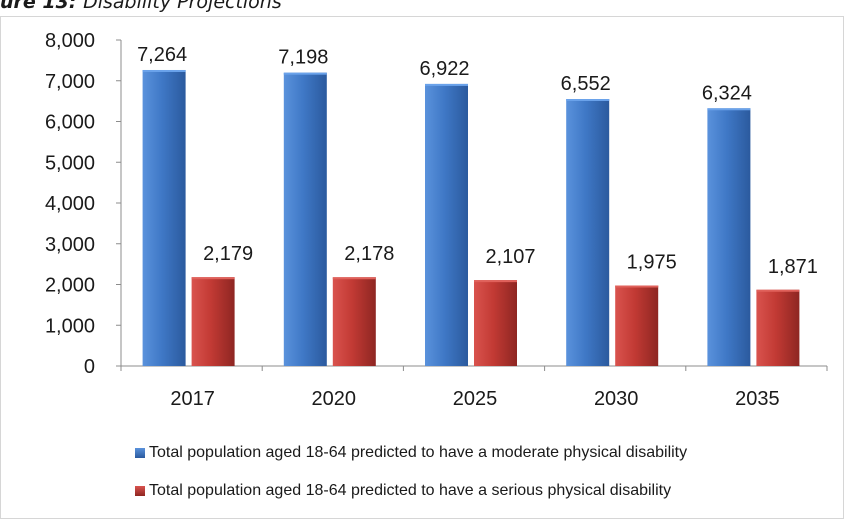  What do you see at coordinates (652, 263) in the screenshot?
I see `data-label: 1,975` at bounding box center [652, 263].